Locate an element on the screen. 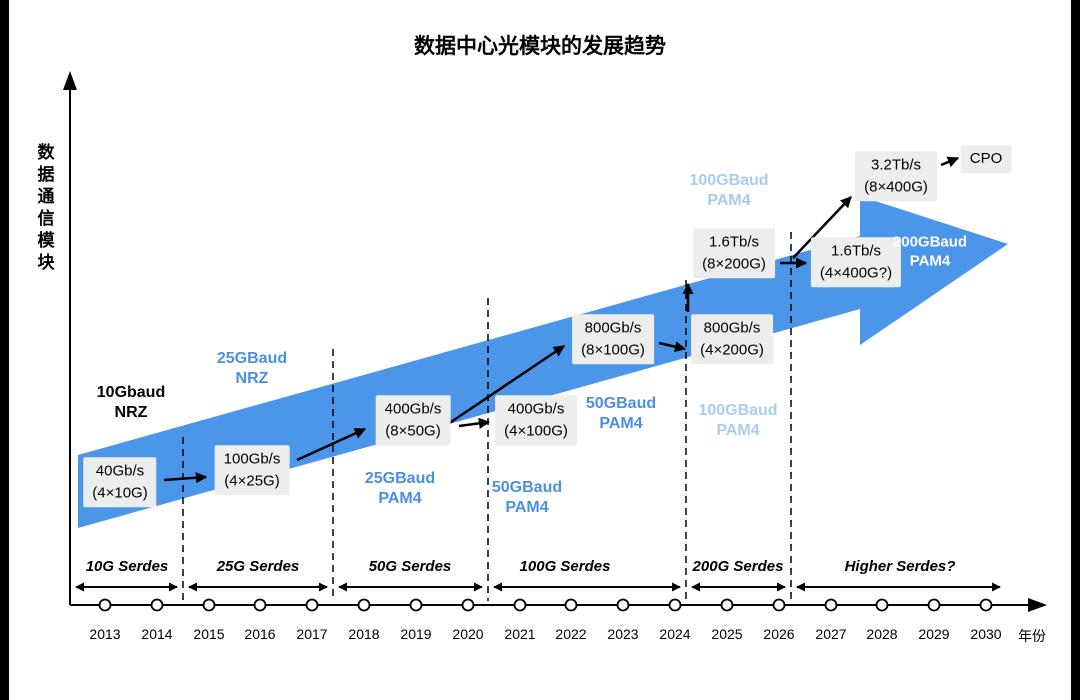 Image resolution: width=1080 pixels, height=700 pixels. serdes-label-10g: 10G Serdes is located at coordinates (127, 566).